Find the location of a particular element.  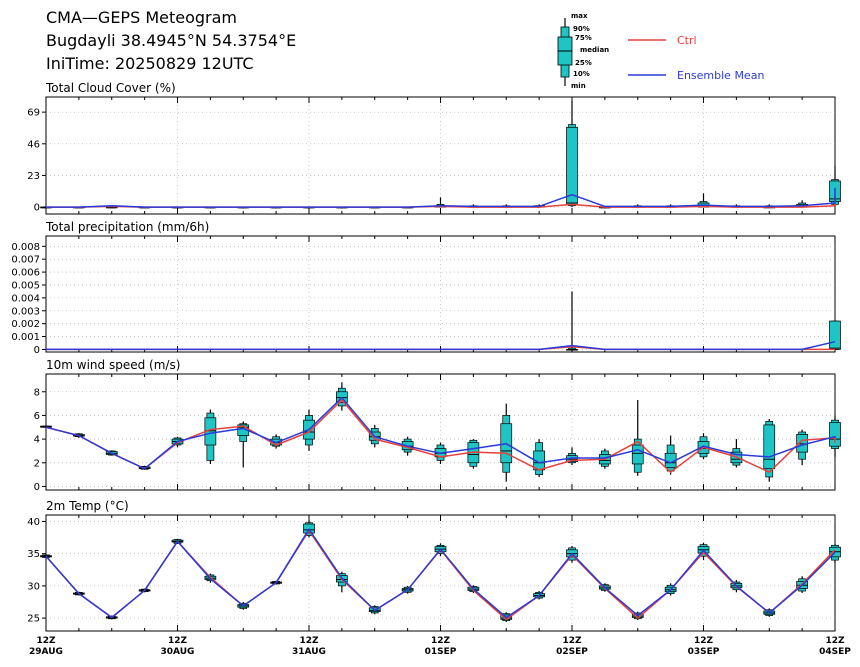

y-tick-label: 0.002 is located at coordinates (25, 324).